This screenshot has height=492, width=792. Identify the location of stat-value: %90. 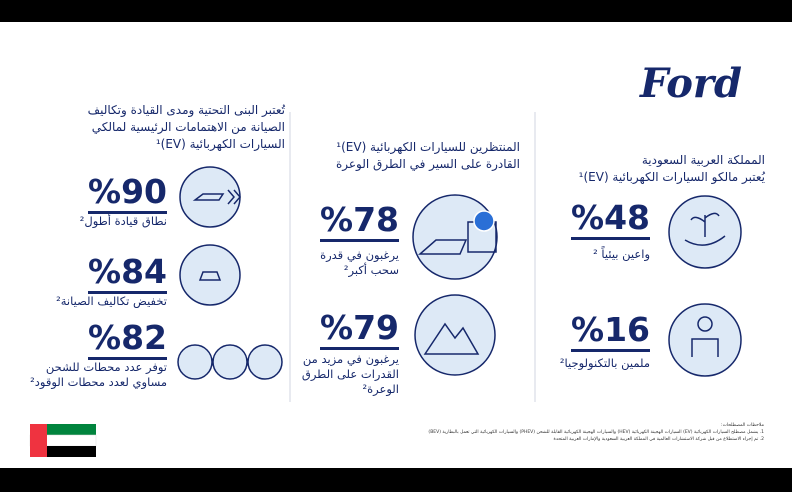
(127, 194).